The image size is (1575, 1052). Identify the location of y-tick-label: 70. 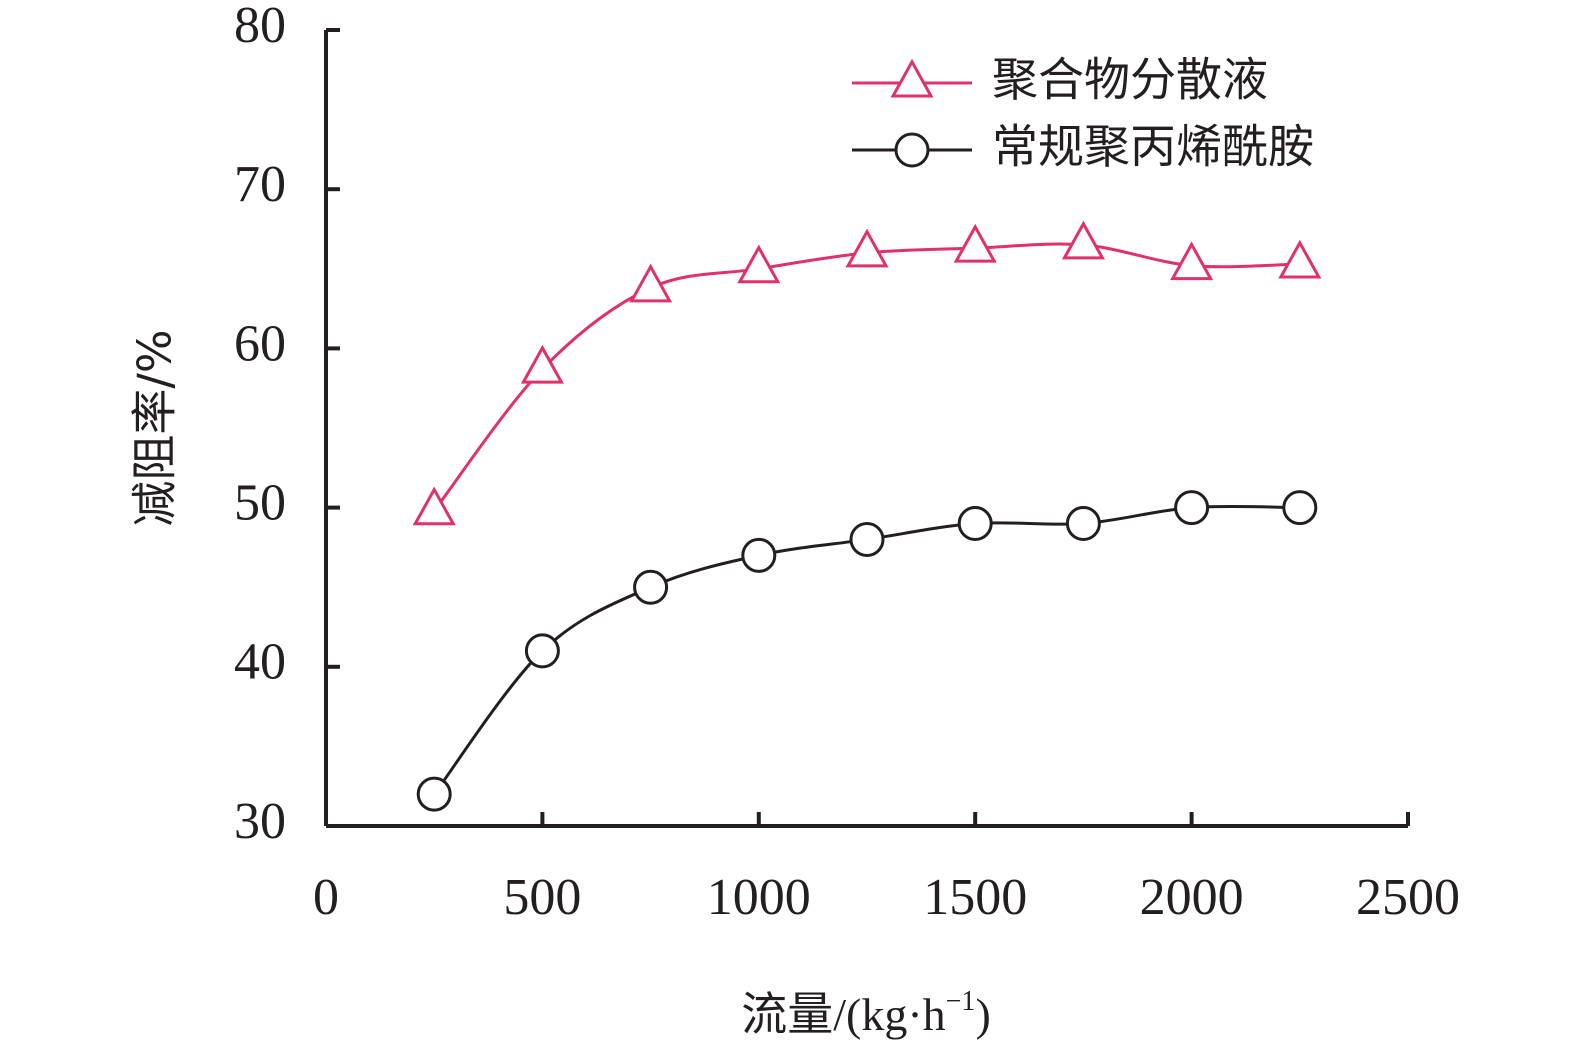
(260, 184).